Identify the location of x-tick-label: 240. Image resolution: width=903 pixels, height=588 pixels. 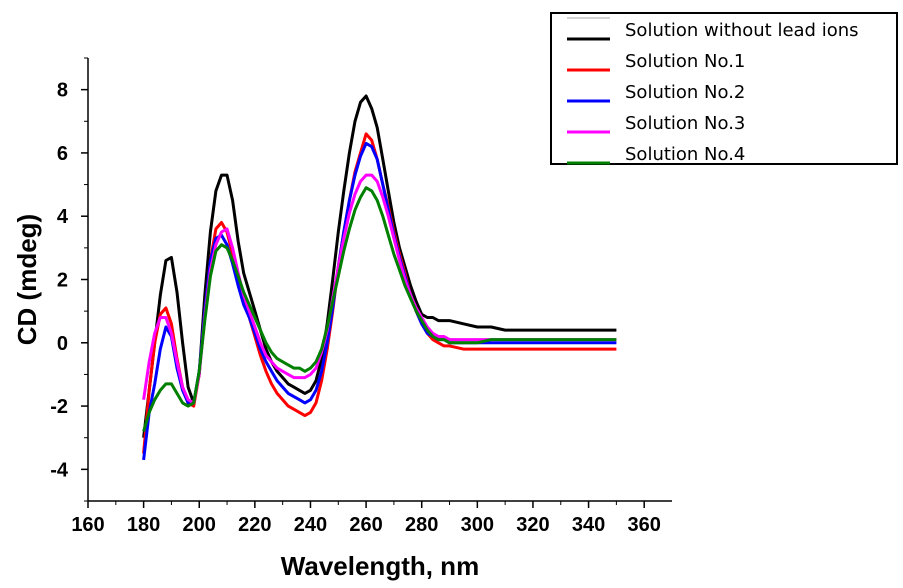
(310, 525).